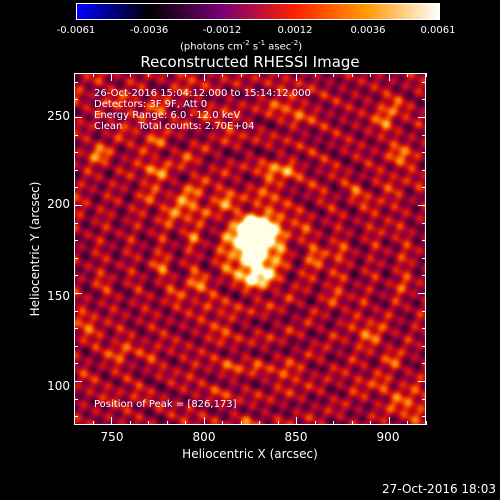 The width and height of the screenshot is (500, 500). Describe the element at coordinates (368, 30) in the screenshot. I see `colorbar-tick: 0.0036` at that location.